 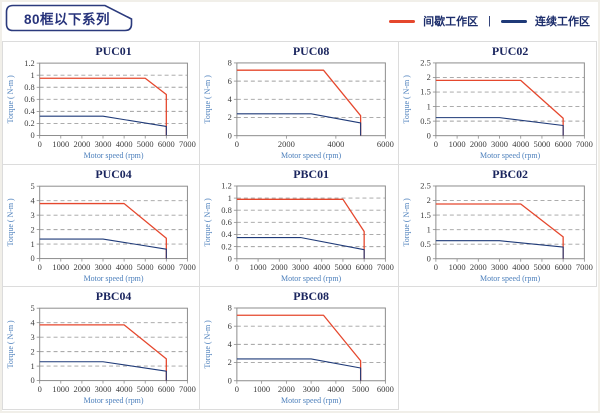 What do you see at coordinates (312, 296) in the screenshot?
I see `chart-title: PBC08` at bounding box center [312, 296].